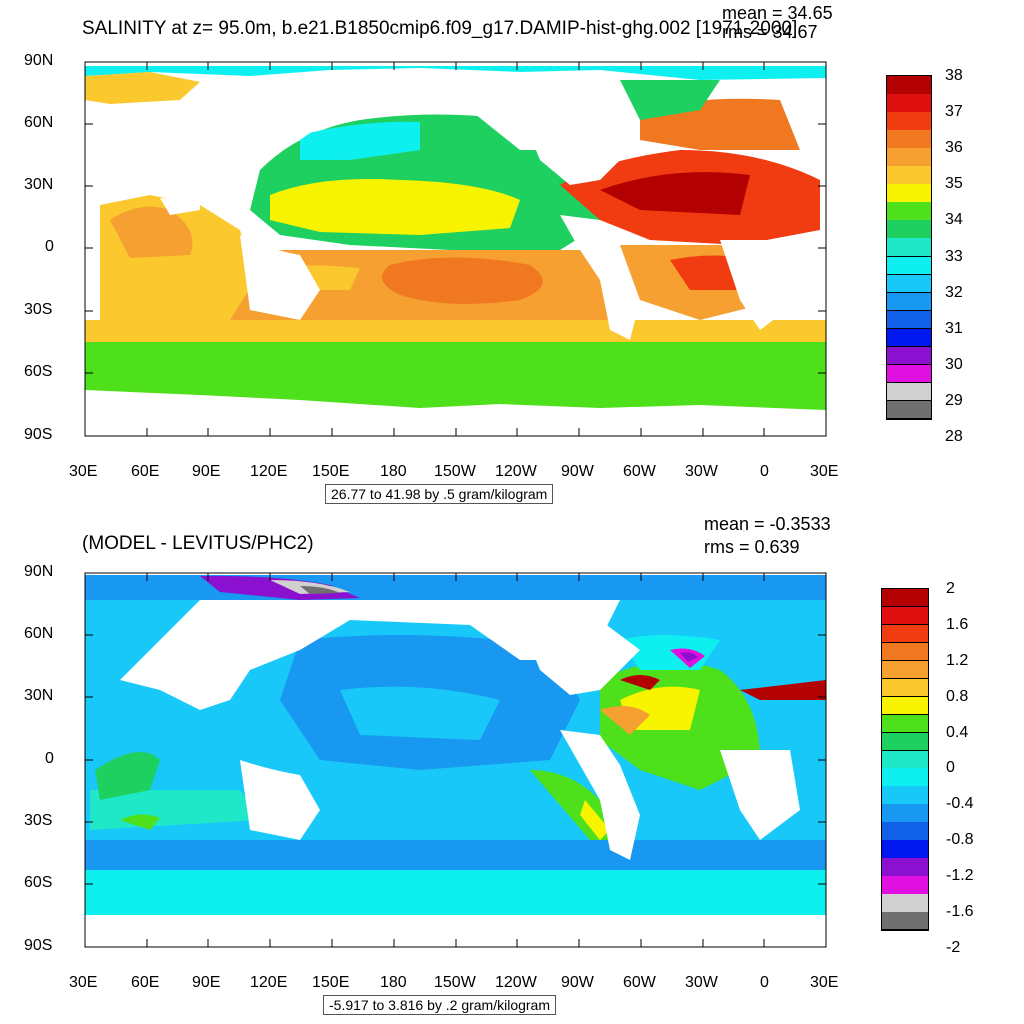  I want to click on top-lat-label: 90N, so click(39, 60).